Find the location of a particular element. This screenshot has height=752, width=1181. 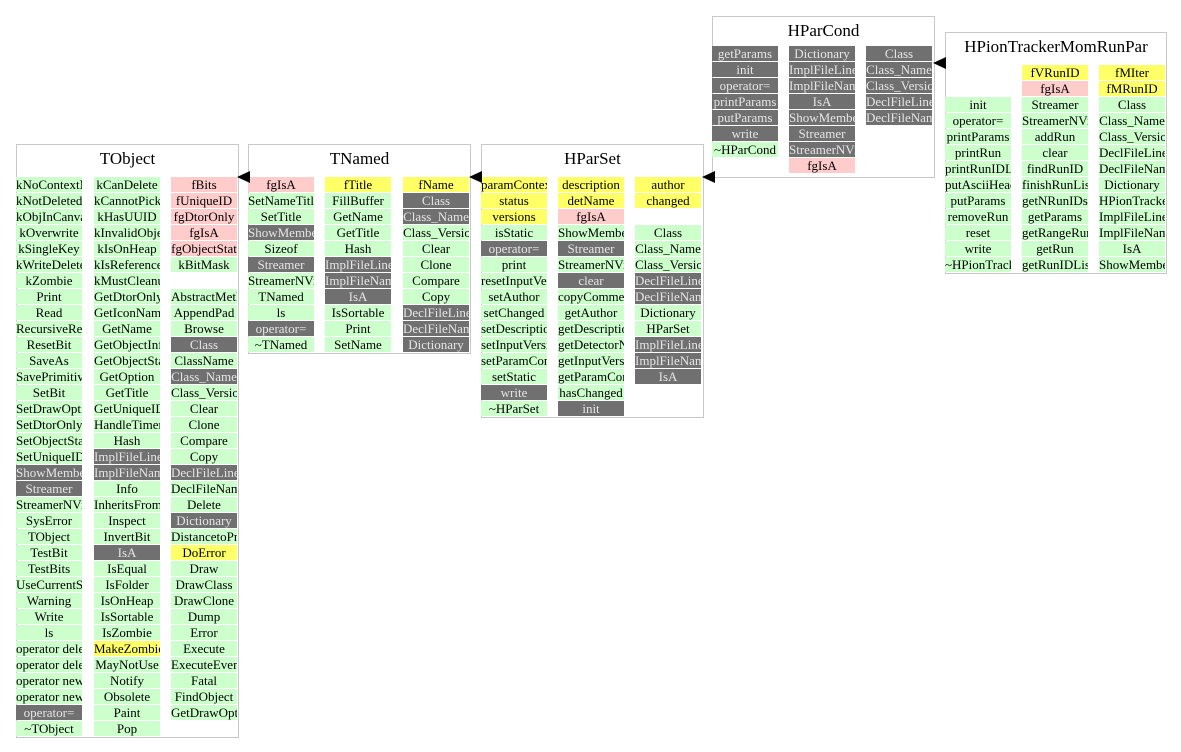

member-paint: Paint is located at coordinates (127, 712).